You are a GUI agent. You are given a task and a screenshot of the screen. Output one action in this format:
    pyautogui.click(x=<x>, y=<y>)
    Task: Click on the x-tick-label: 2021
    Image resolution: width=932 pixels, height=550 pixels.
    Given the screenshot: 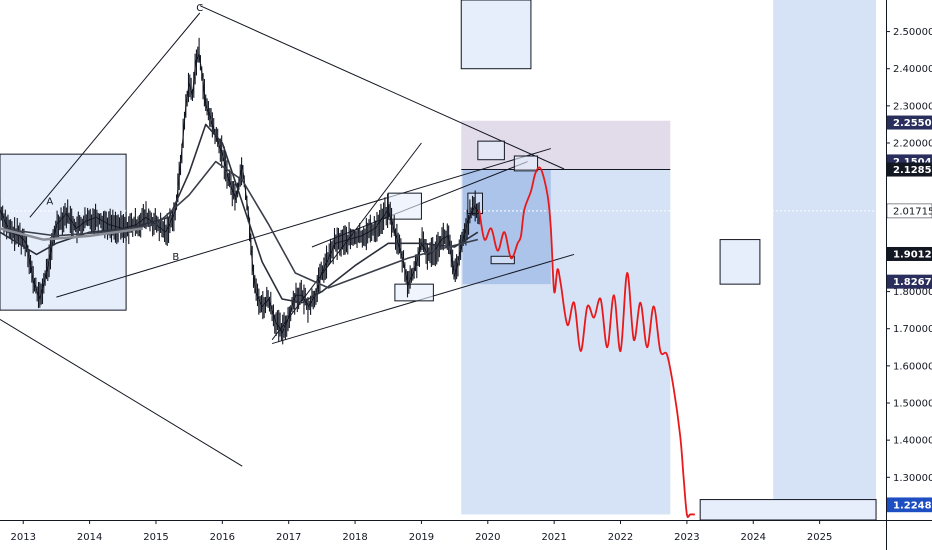 What is the action you would take?
    pyautogui.click(x=553, y=537)
    